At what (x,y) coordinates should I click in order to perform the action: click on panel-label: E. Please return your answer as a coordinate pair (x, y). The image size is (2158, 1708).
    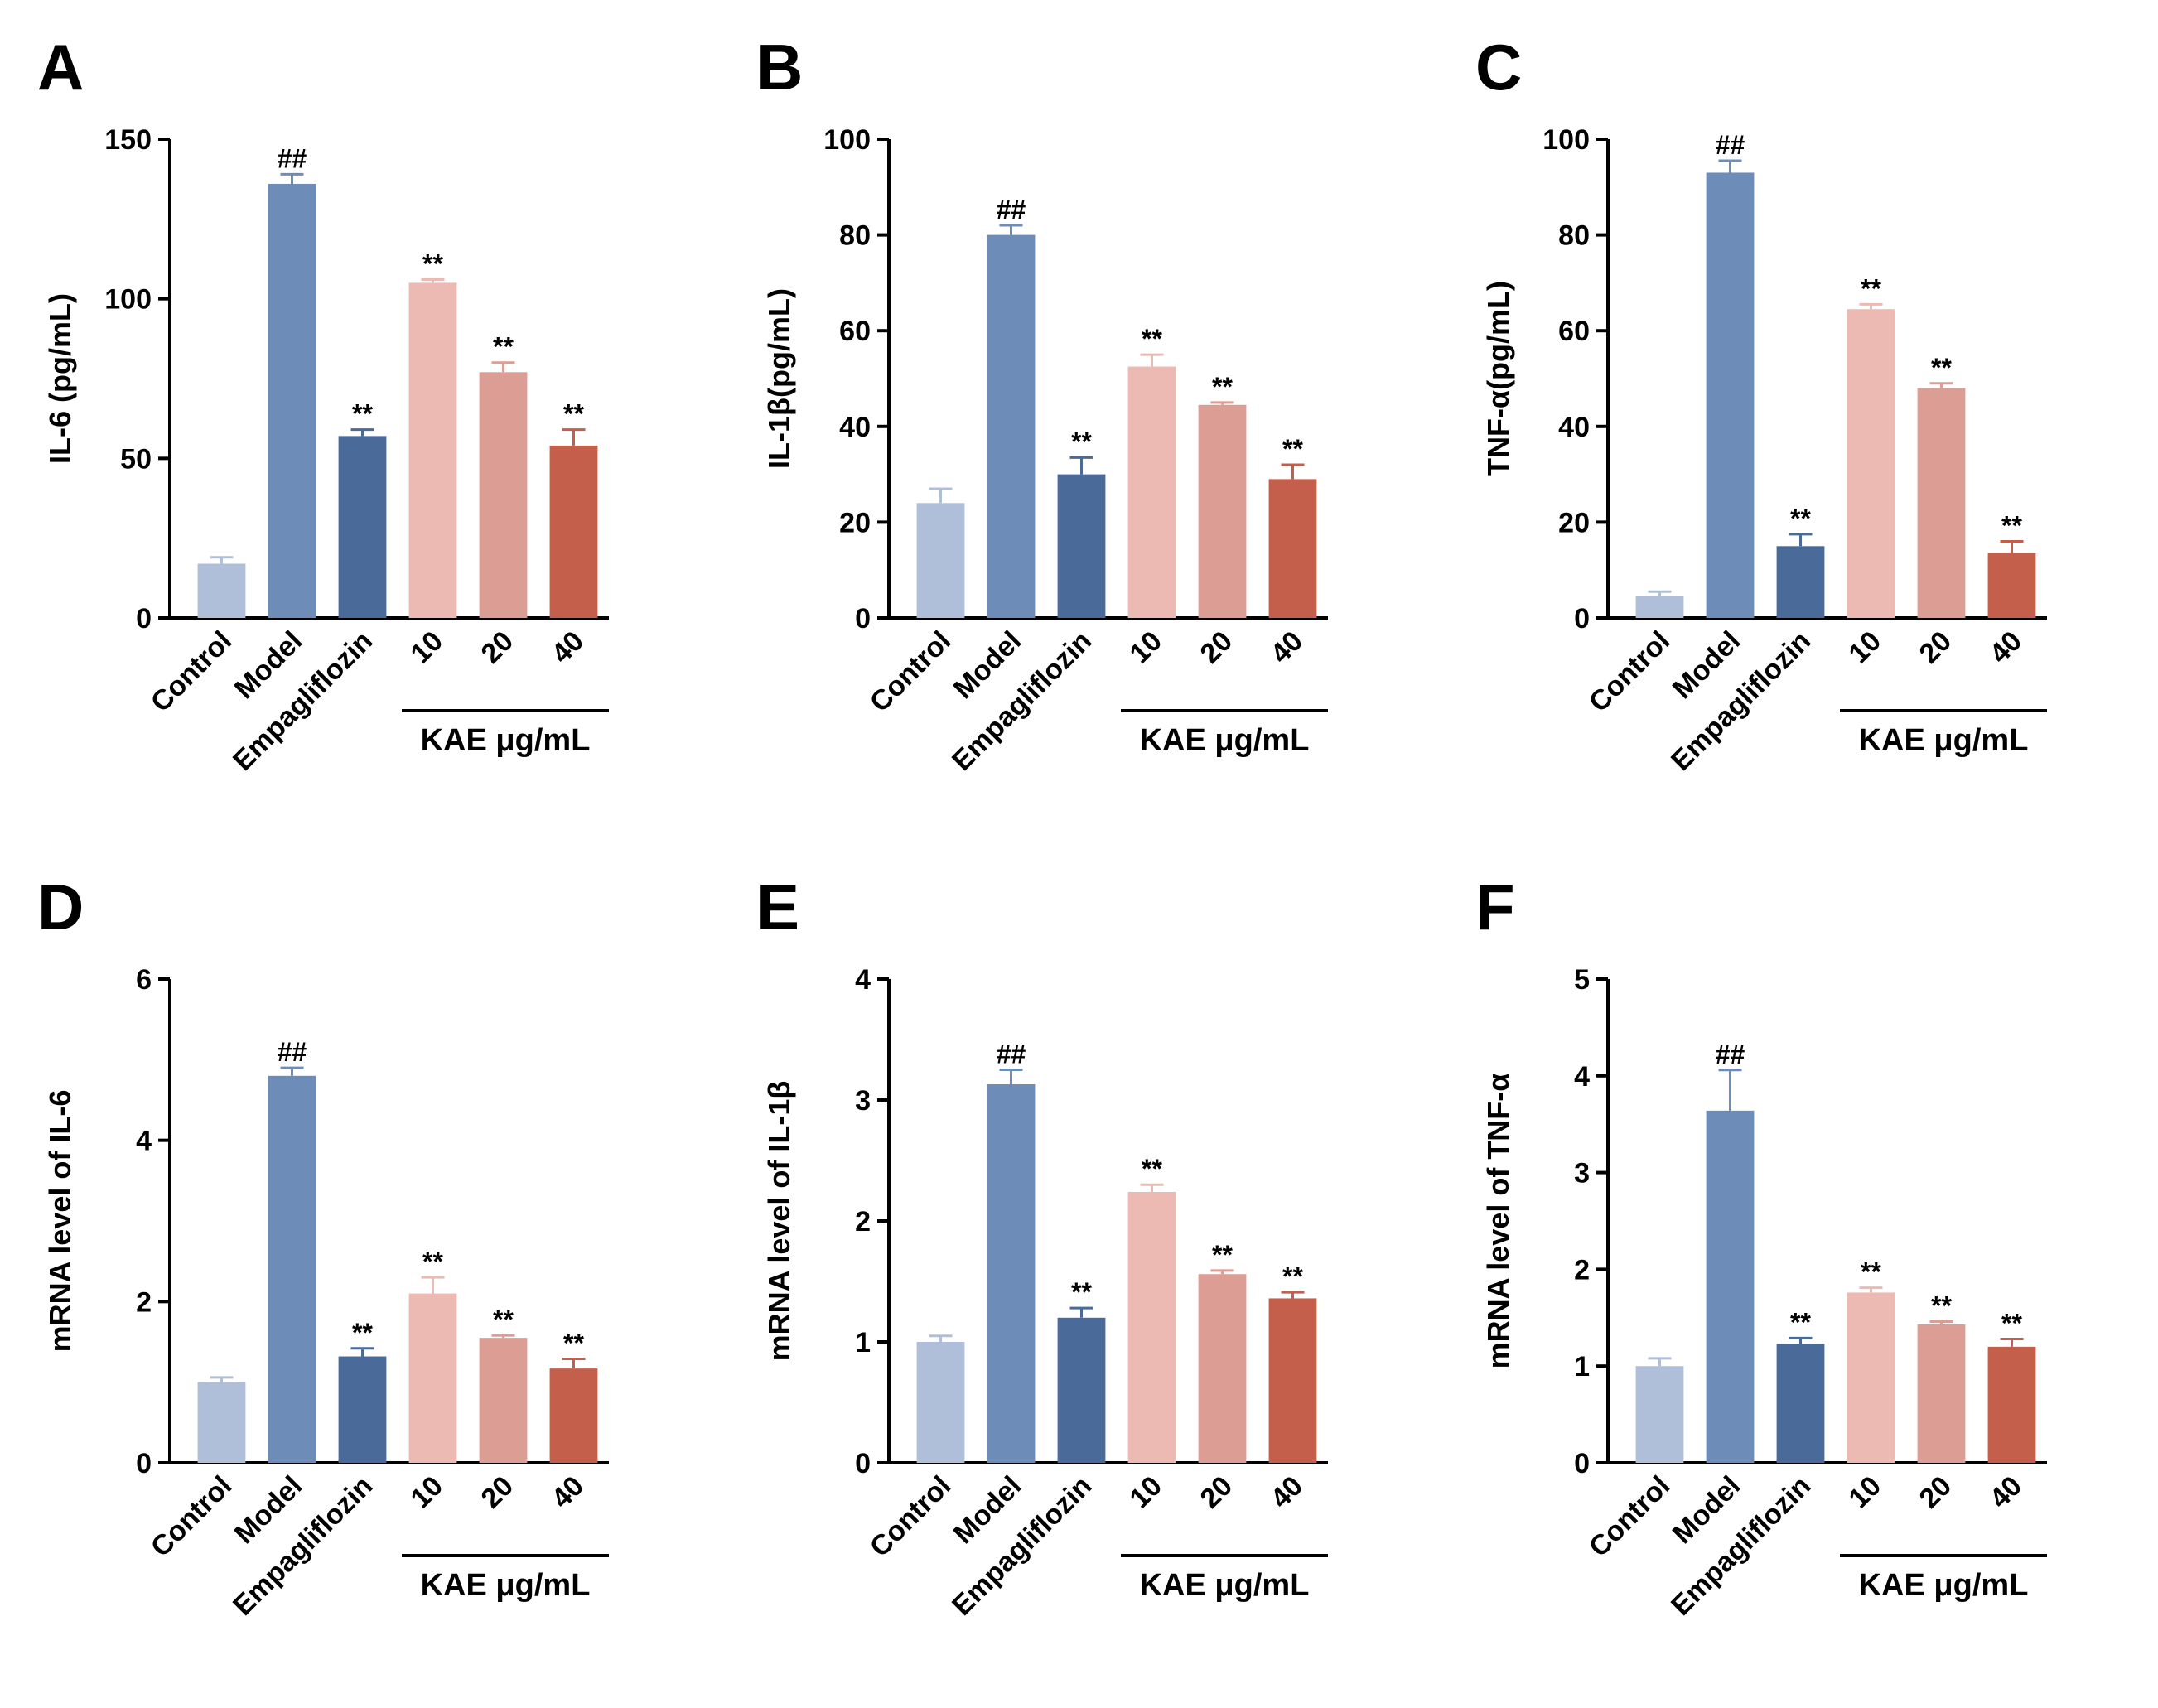
    Looking at the image, I should click on (777, 907).